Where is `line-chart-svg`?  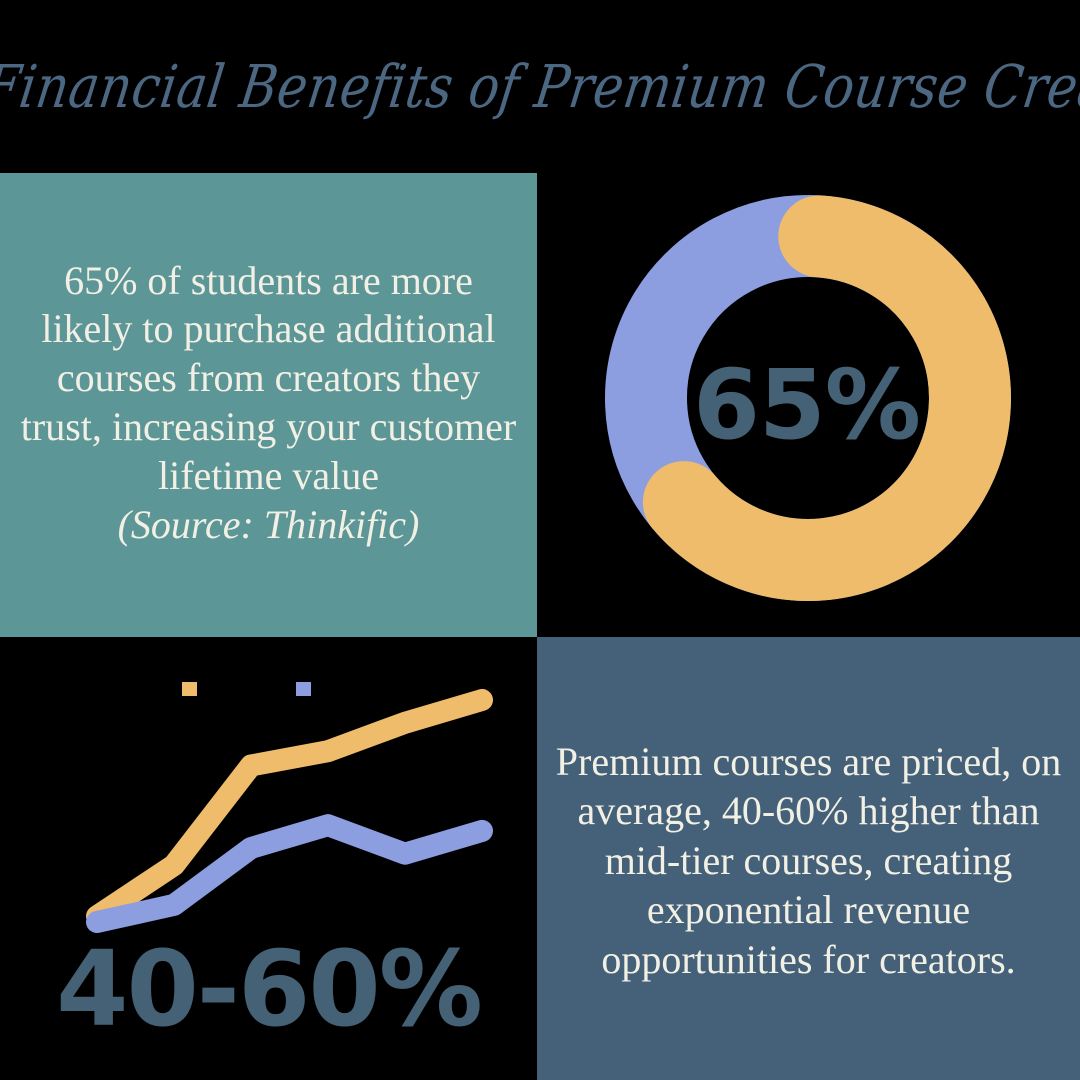 line-chart-svg is located at coordinates (289, 807).